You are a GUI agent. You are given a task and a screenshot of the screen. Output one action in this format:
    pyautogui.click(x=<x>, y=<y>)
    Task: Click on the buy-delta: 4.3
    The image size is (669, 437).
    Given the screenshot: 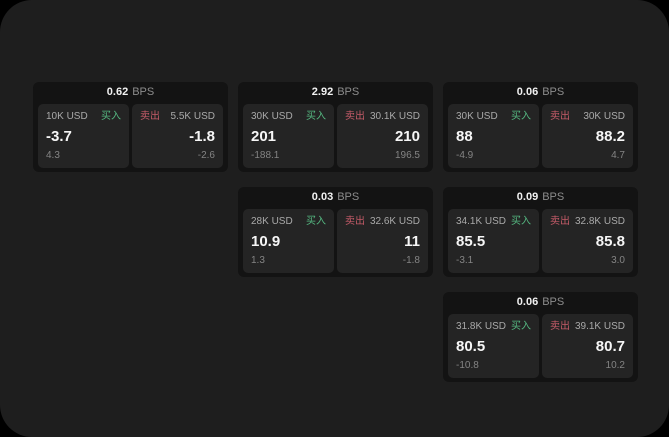 What is the action you would take?
    pyautogui.click(x=53, y=155)
    